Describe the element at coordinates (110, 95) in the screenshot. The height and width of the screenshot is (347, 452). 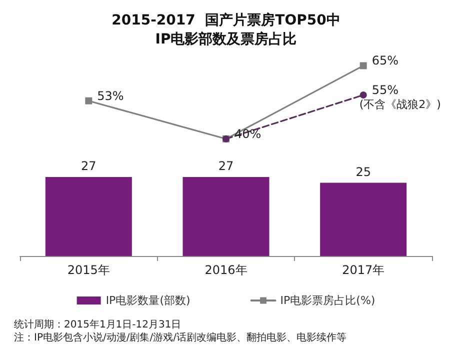
I see `data-label: 53%` at that location.